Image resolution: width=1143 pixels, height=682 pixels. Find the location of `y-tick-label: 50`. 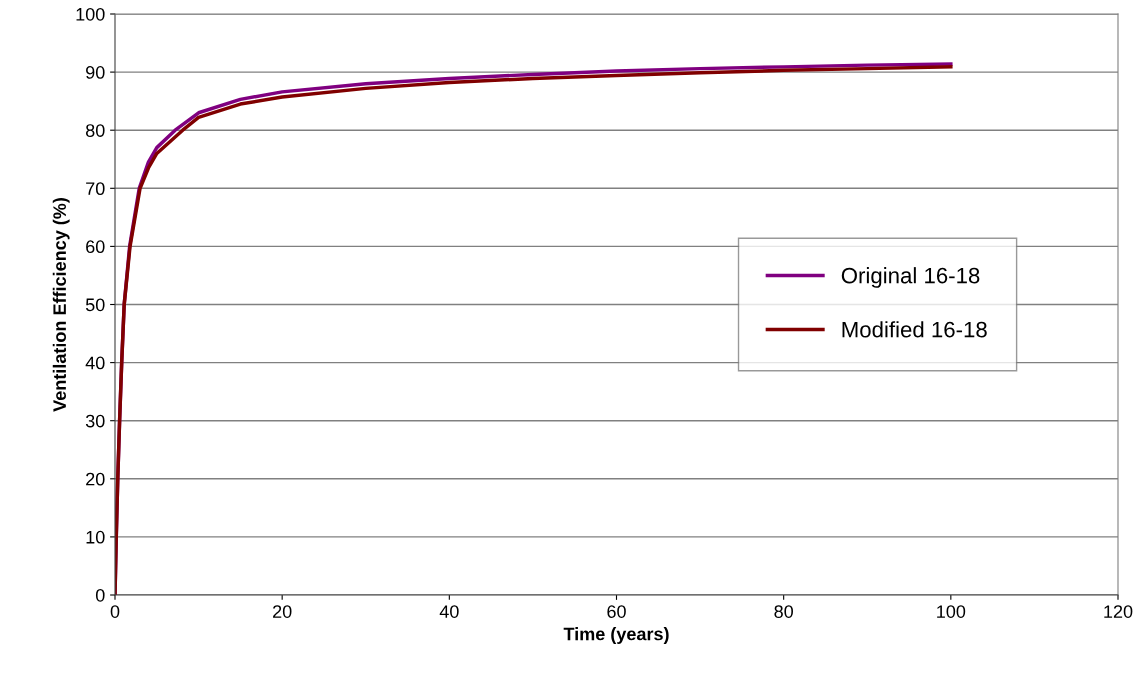

y-tick-label: 50 is located at coordinates (95, 305).